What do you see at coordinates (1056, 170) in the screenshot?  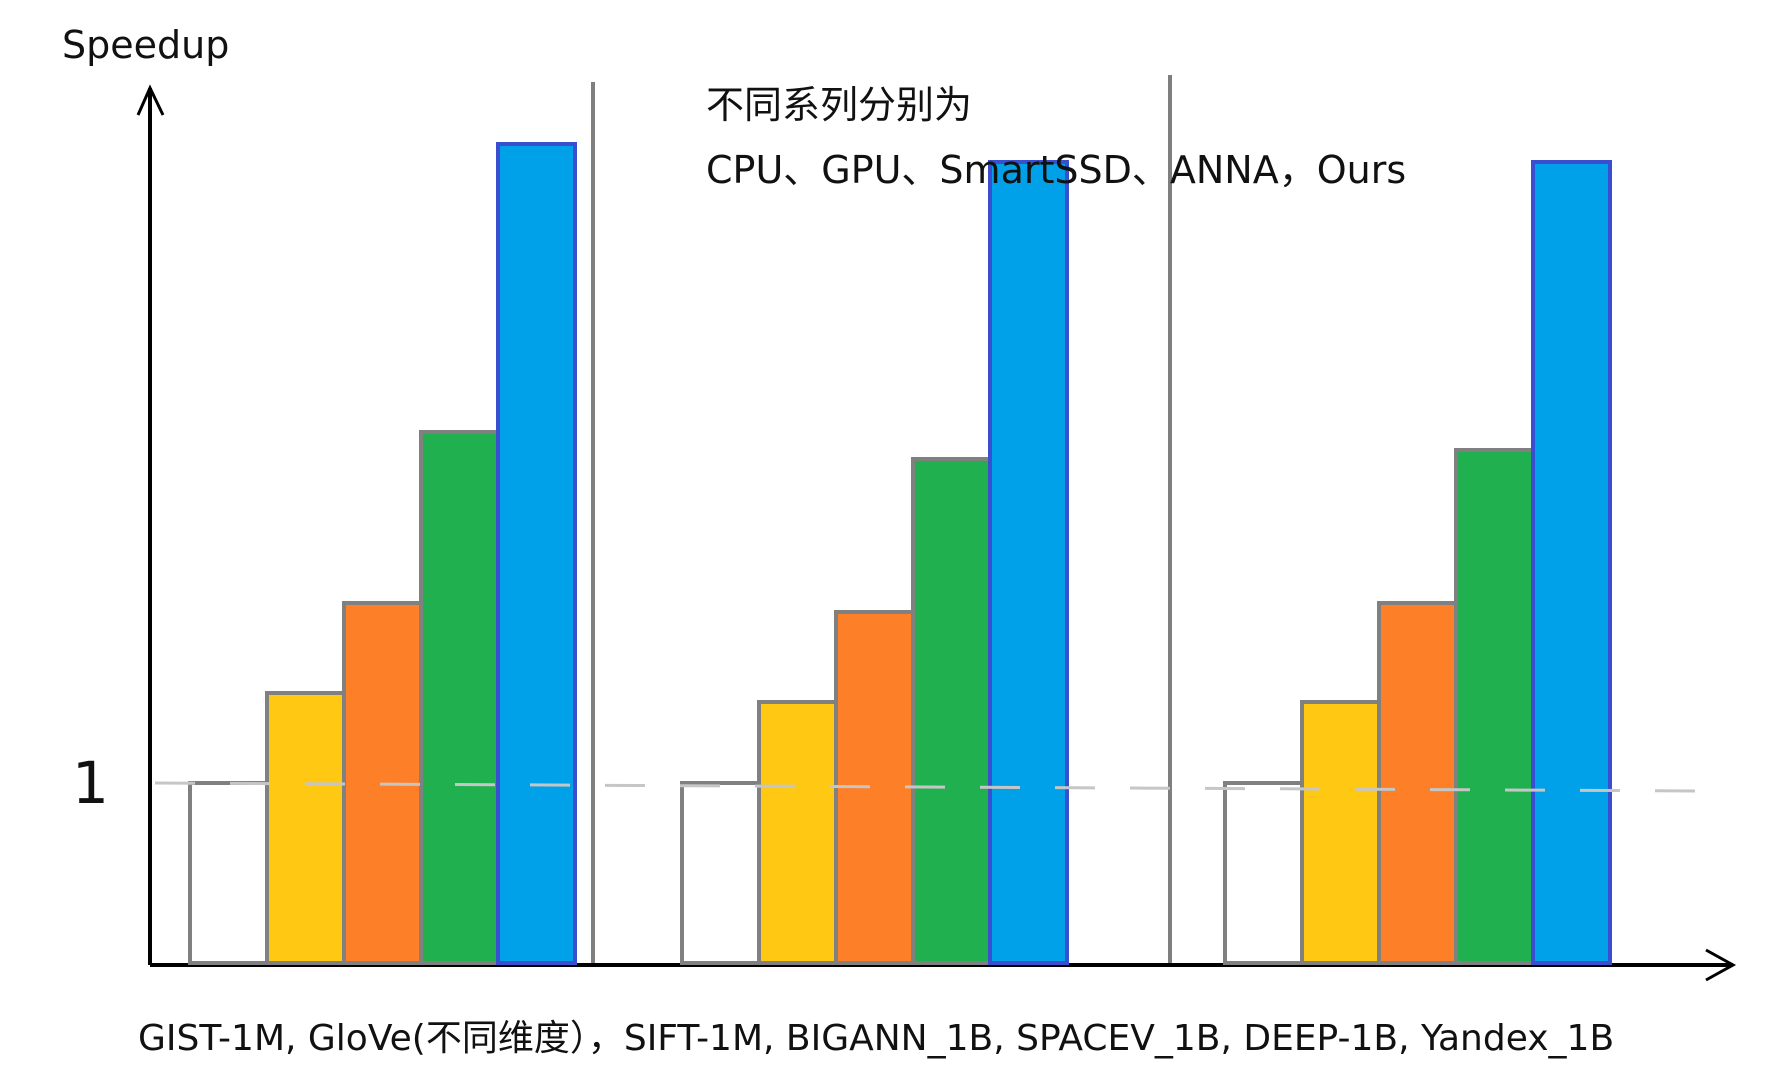 I see `annotation-line-2: CPU、GPU、SmartSSD、ANNA，Ours` at bounding box center [1056, 170].